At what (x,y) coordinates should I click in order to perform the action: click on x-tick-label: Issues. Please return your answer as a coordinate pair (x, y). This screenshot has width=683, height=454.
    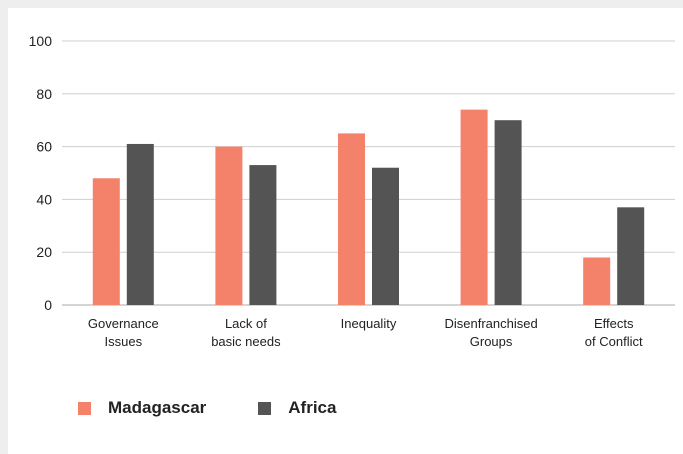
    Looking at the image, I should click on (124, 341).